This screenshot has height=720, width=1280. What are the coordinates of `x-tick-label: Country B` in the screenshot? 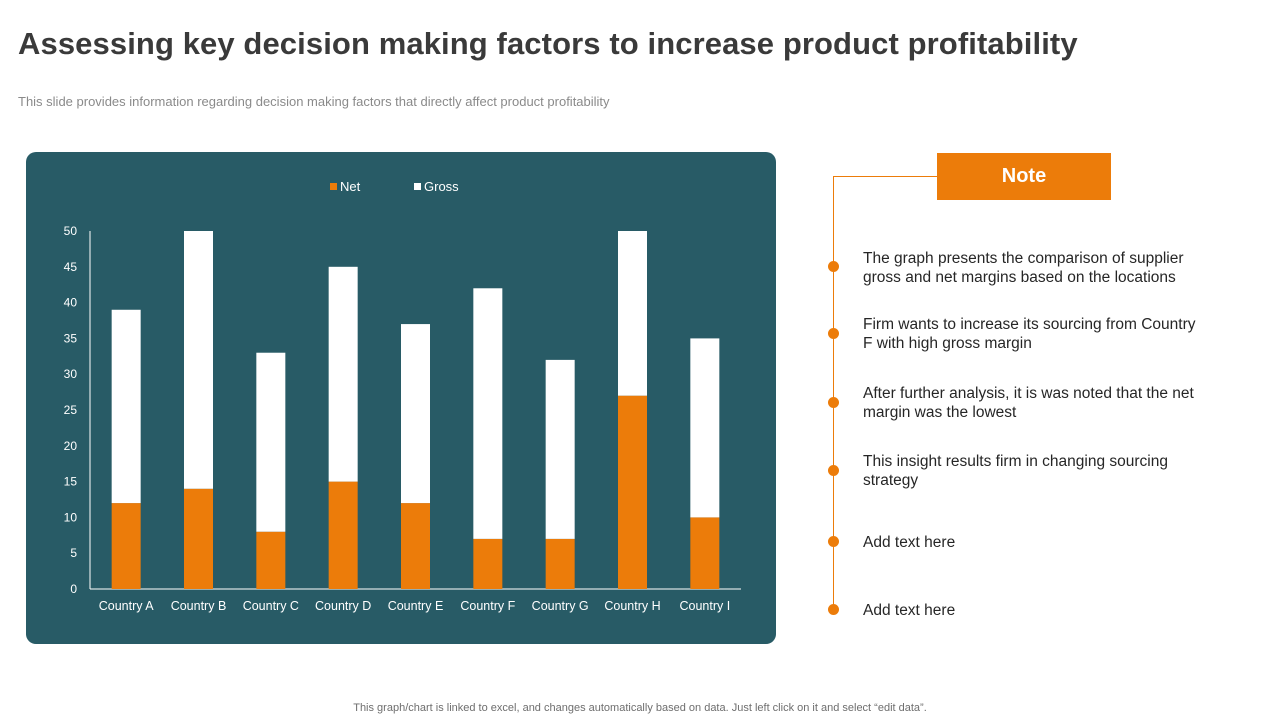 It's located at (199, 606).